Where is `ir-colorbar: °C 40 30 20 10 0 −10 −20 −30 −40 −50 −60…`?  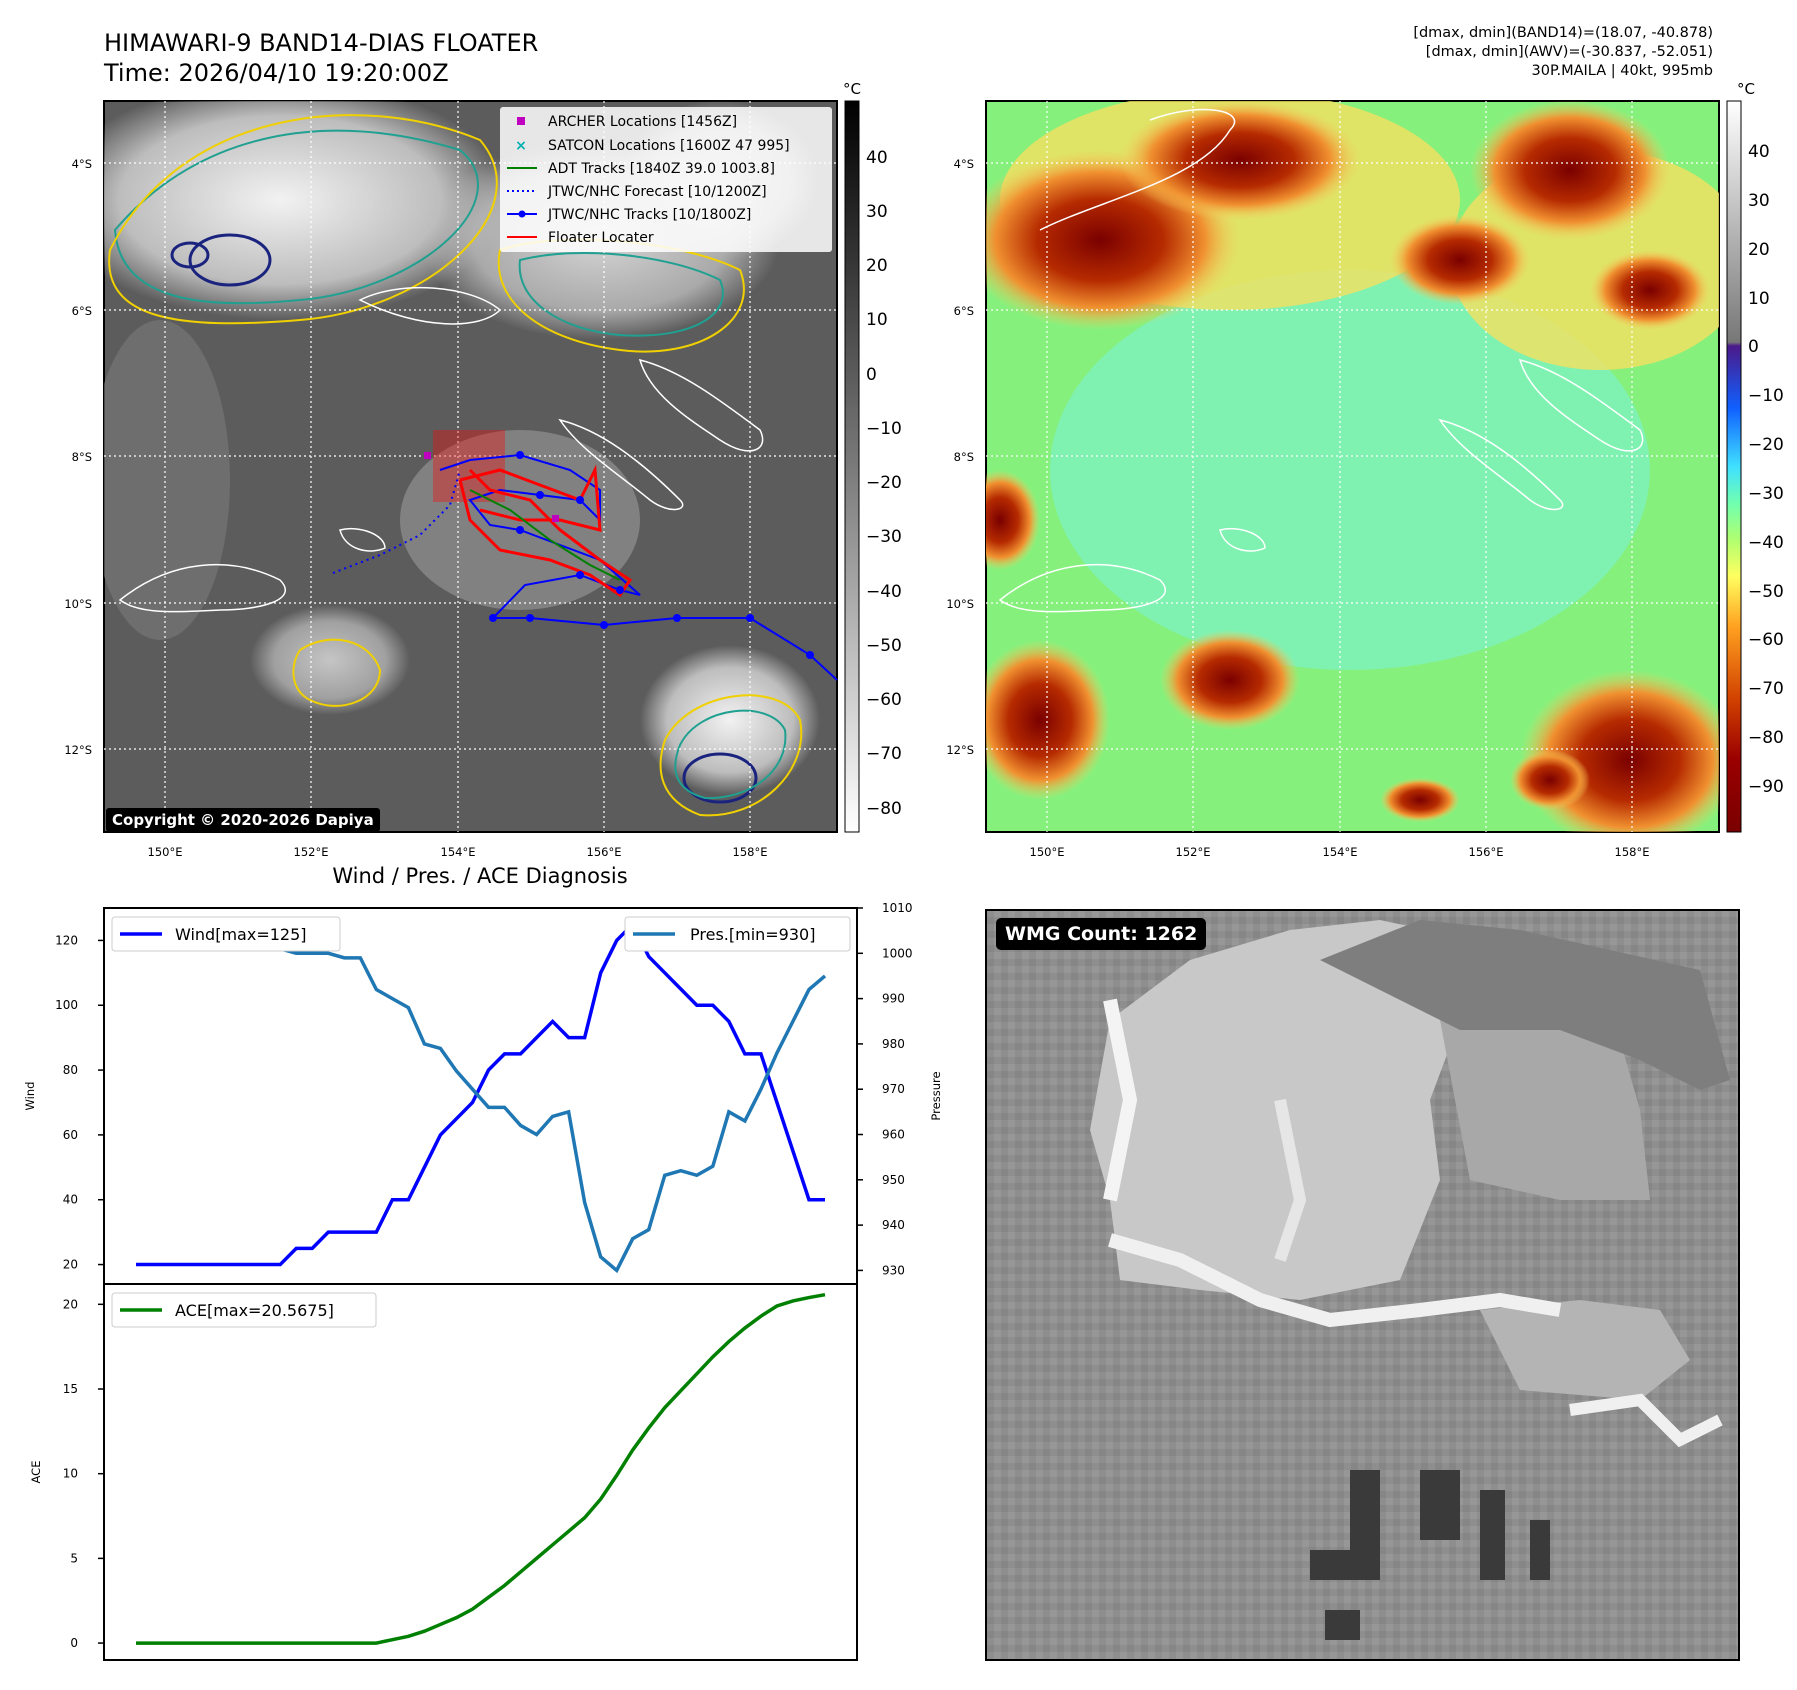
ir-colorbar: °C 40 30 20 10 0 −10 −20 −30 −40 −50 −60… is located at coordinates (872, 456).